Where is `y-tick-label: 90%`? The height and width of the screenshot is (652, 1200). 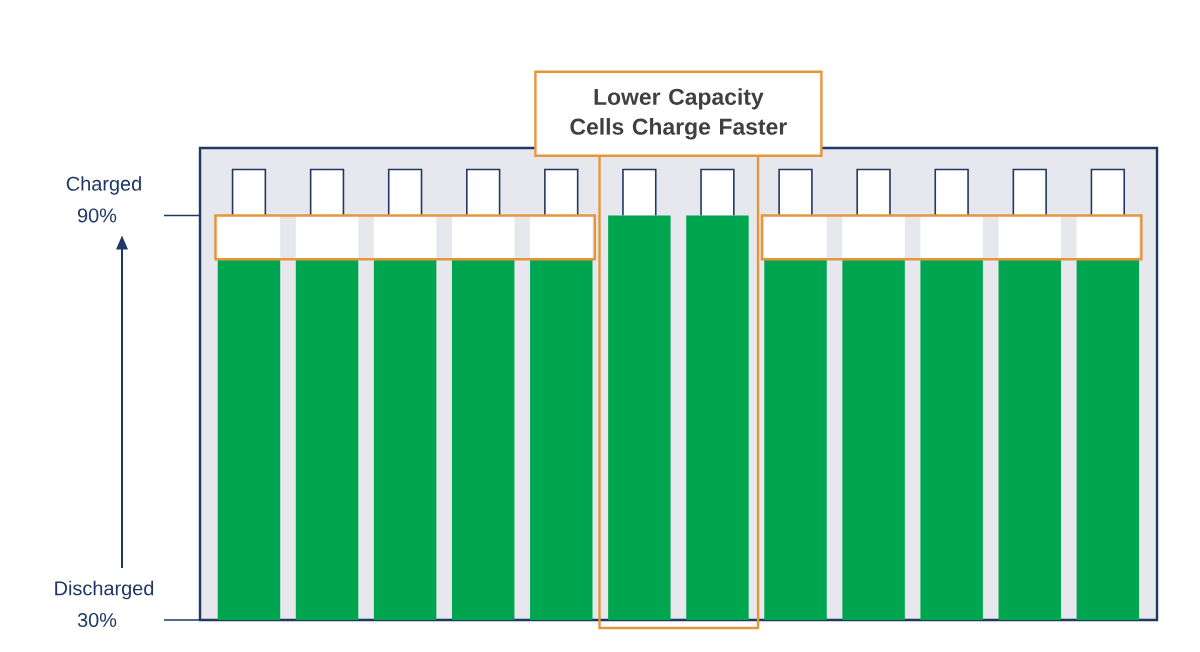
y-tick-label: 90% is located at coordinates (97, 215).